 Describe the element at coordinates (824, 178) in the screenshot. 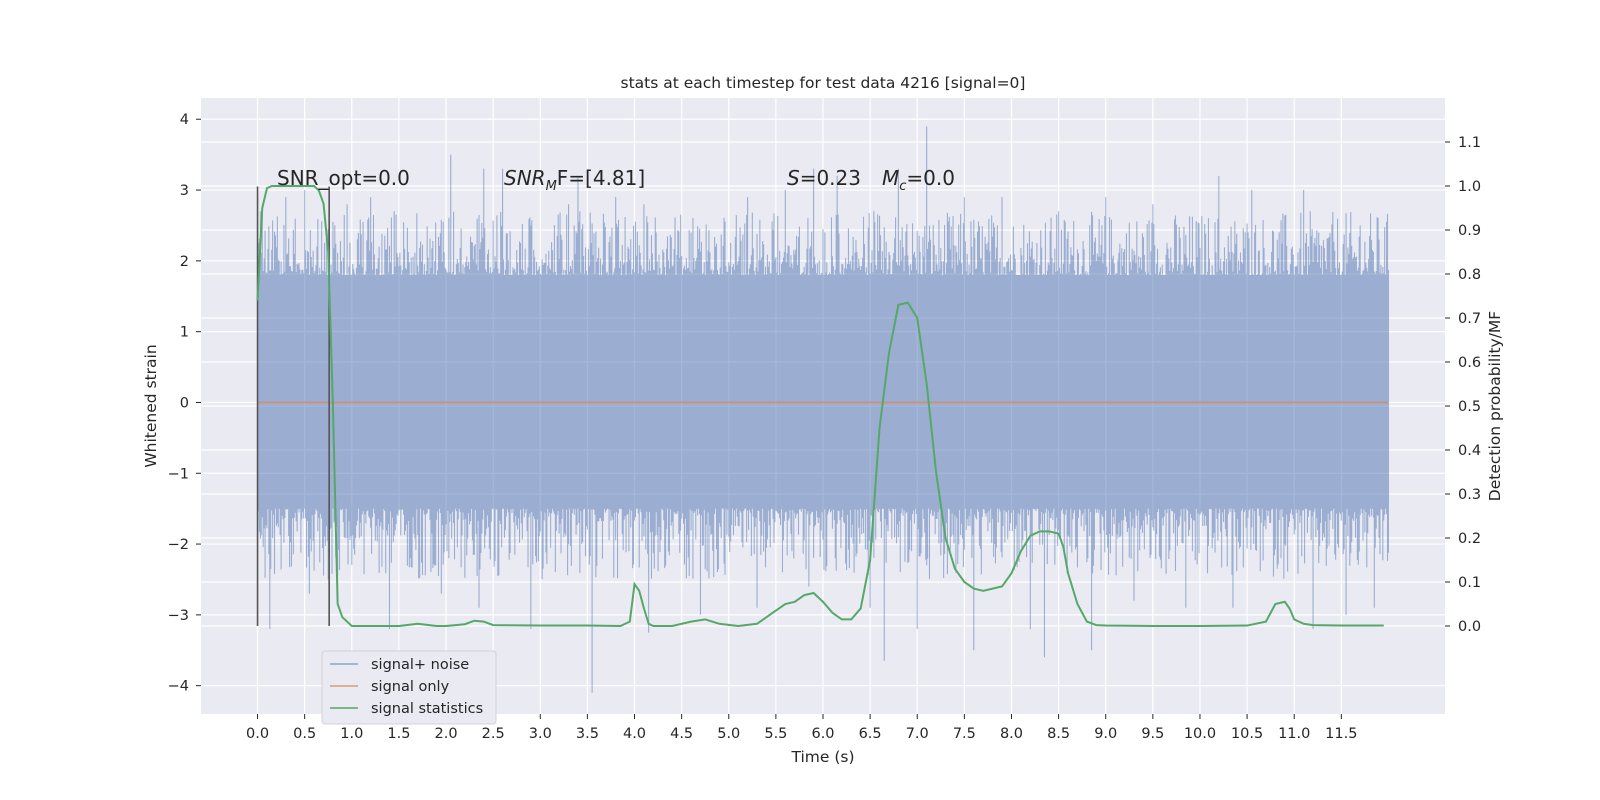

I see `annotation-s: S=0.23` at that location.